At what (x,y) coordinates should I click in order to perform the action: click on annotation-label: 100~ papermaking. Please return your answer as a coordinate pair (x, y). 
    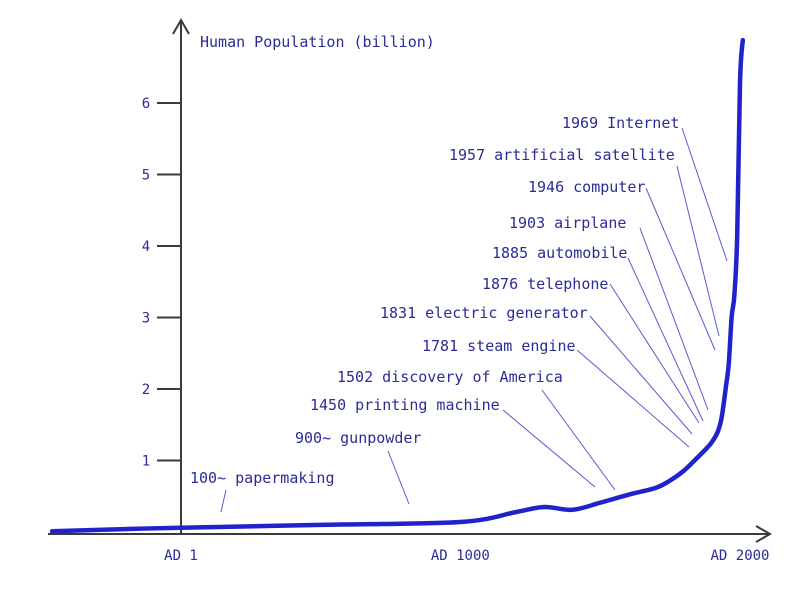
    Looking at the image, I should click on (262, 478).